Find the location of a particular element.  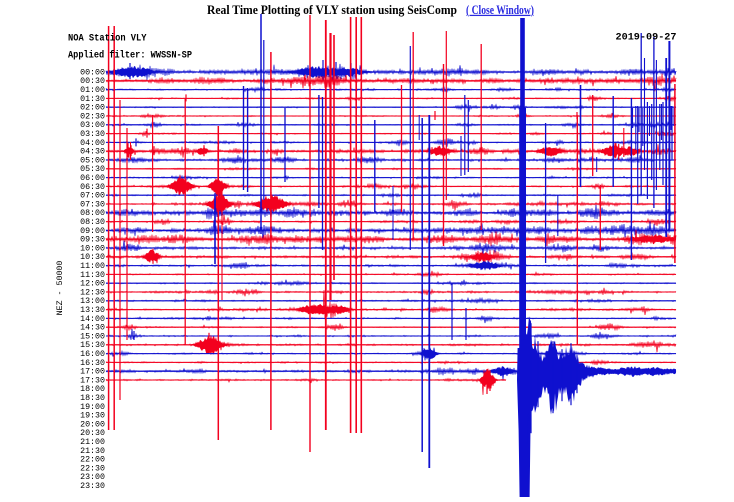

svg-text: 13:00 is located at coordinates (92, 301).